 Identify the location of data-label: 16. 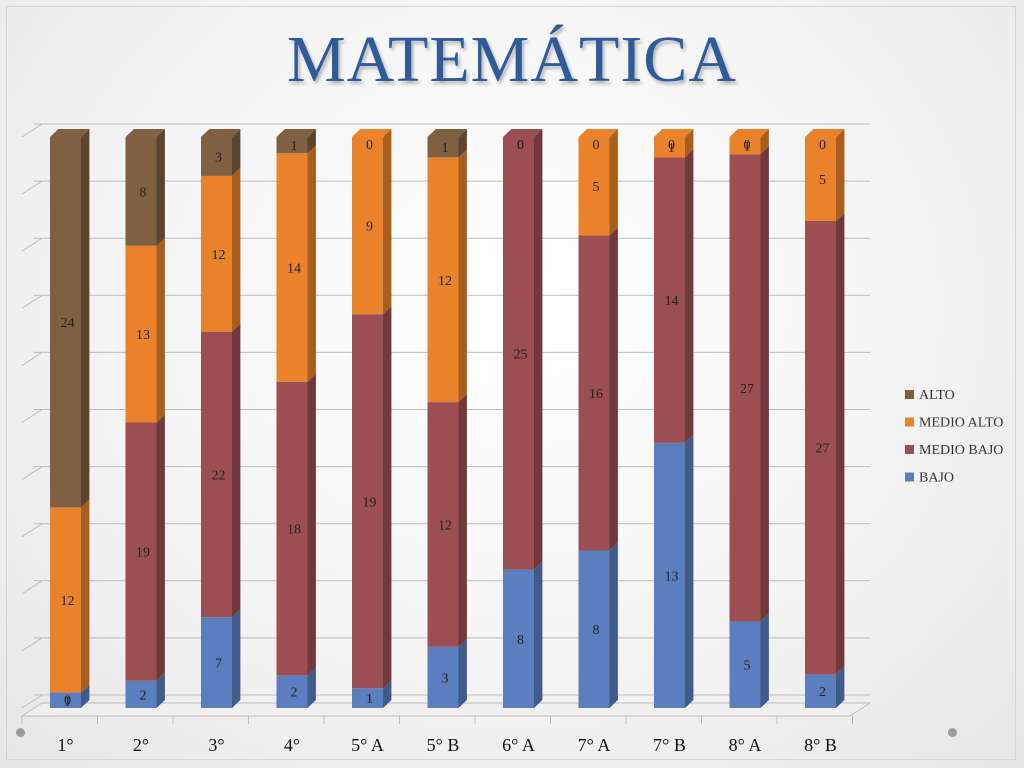
(596, 394).